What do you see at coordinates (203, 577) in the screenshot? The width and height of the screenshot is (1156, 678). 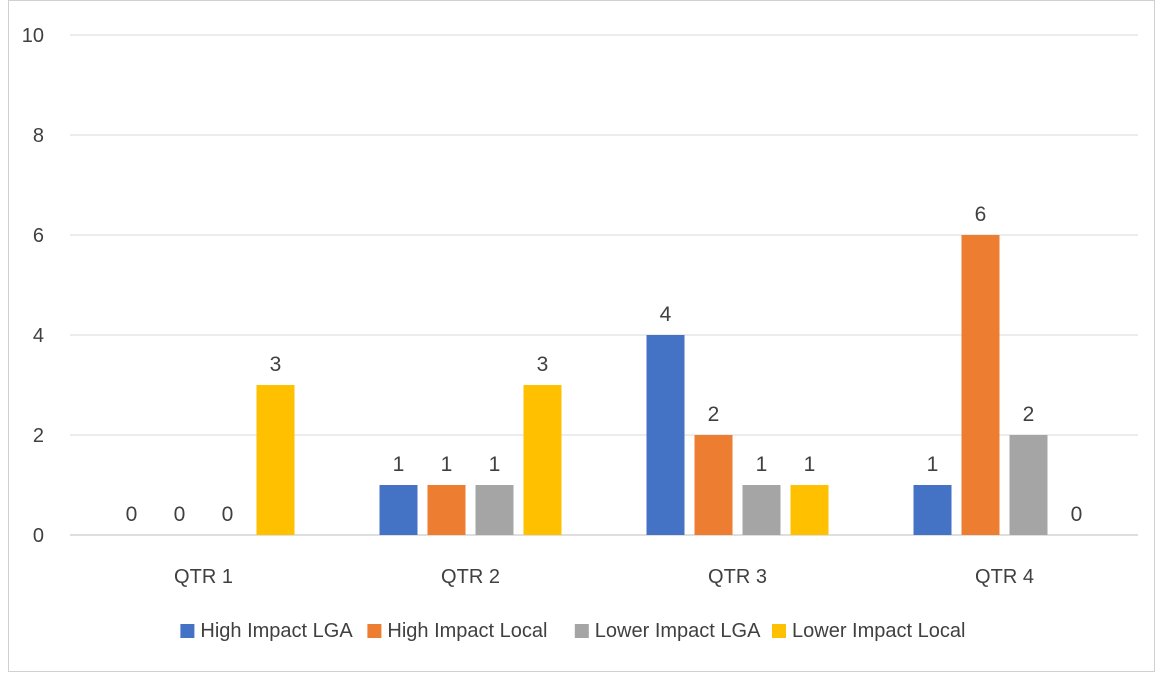 I see `x-tick-label: QTR 1` at bounding box center [203, 577].